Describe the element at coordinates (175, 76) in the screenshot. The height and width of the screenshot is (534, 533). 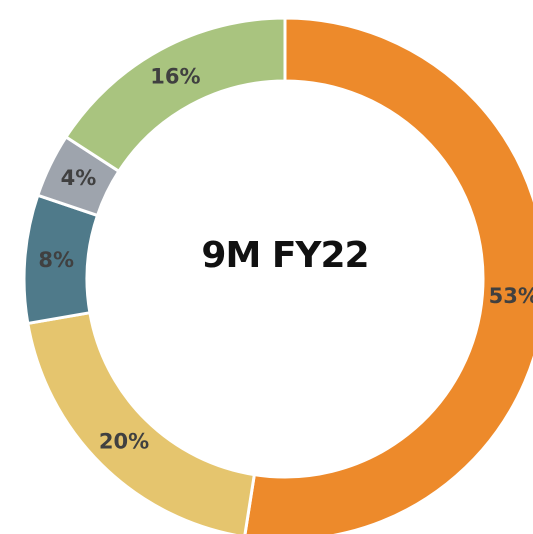
I see `data-label: 16%` at that location.